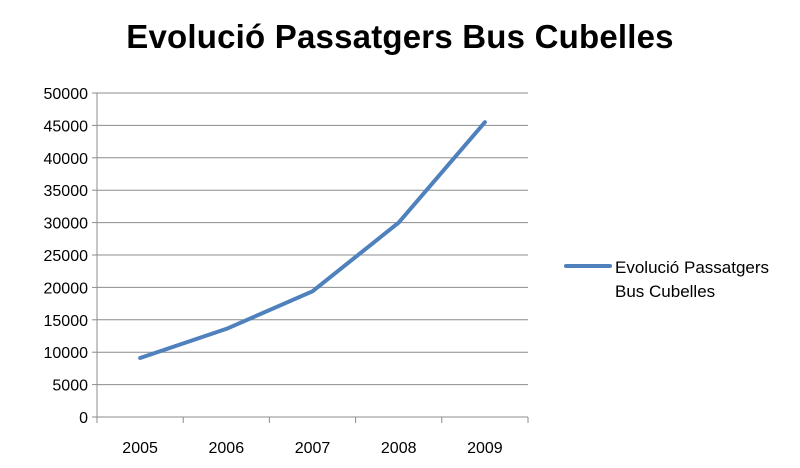  What do you see at coordinates (692, 267) in the screenshot?
I see `legend-label-line-1: Evolució Passatgers` at bounding box center [692, 267].